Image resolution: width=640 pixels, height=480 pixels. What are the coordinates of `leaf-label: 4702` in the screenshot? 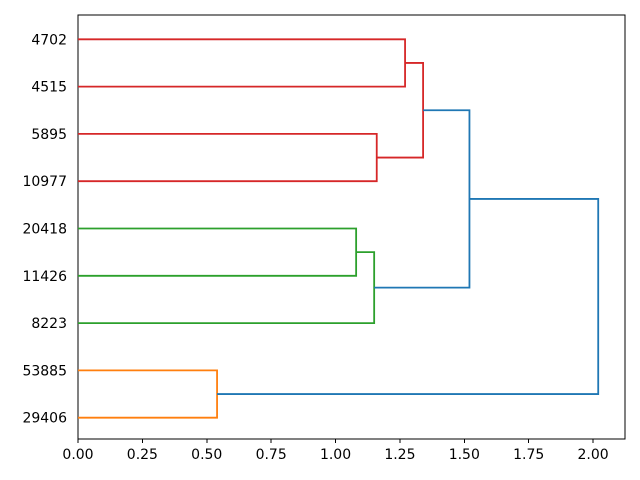 It's located at (49, 40).